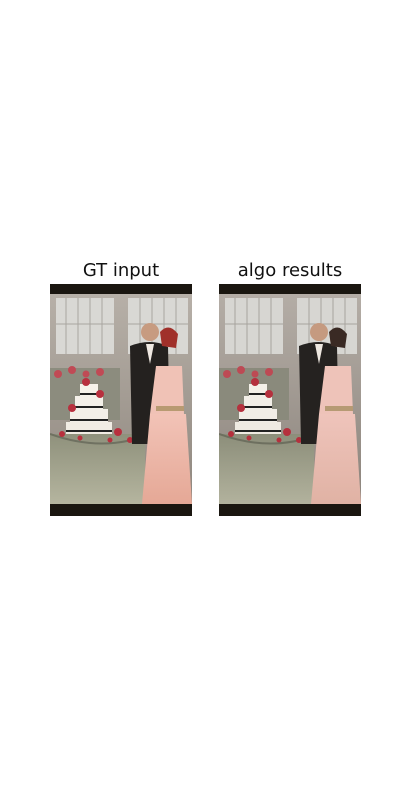 The image size is (400, 800). Describe the element at coordinates (121, 400) in the screenshot. I see `gt-input-photo` at that location.